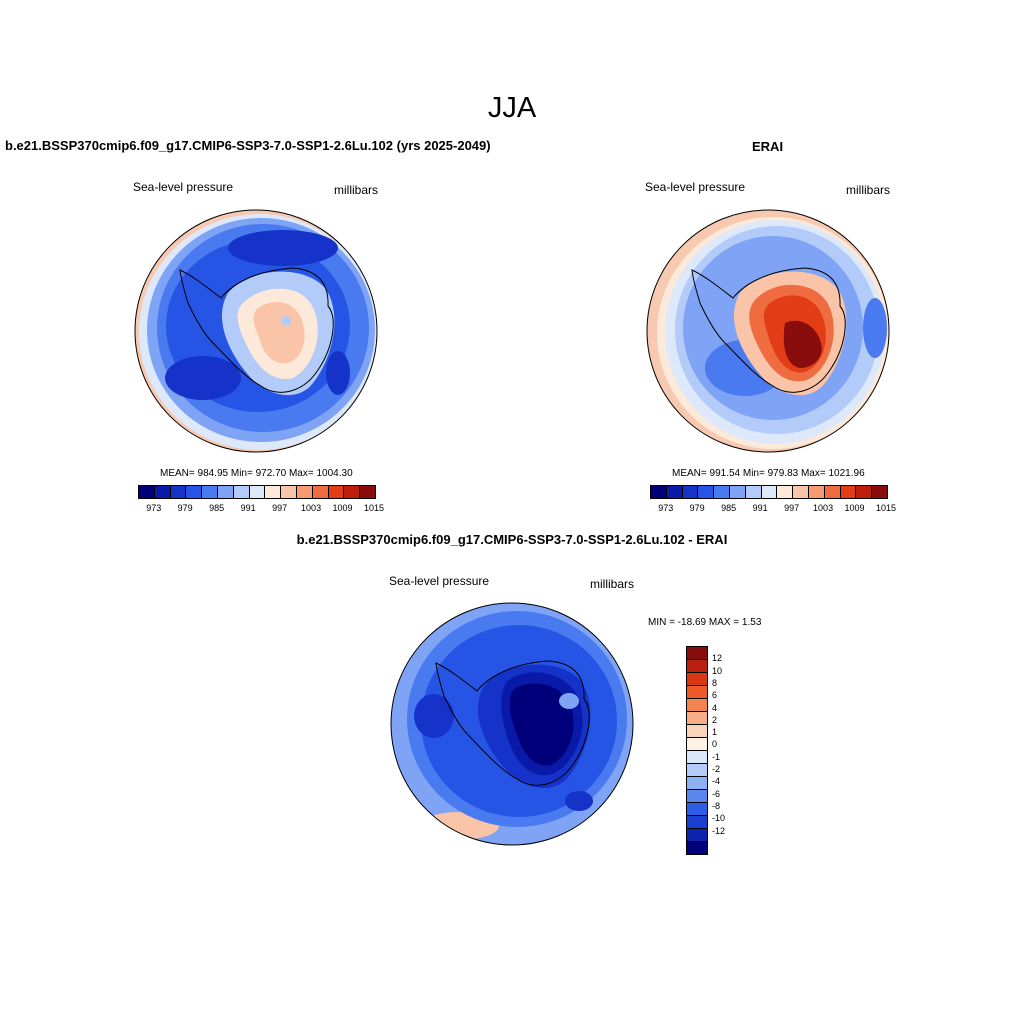  I want to click on panel-2-title: ERAI, so click(768, 146).